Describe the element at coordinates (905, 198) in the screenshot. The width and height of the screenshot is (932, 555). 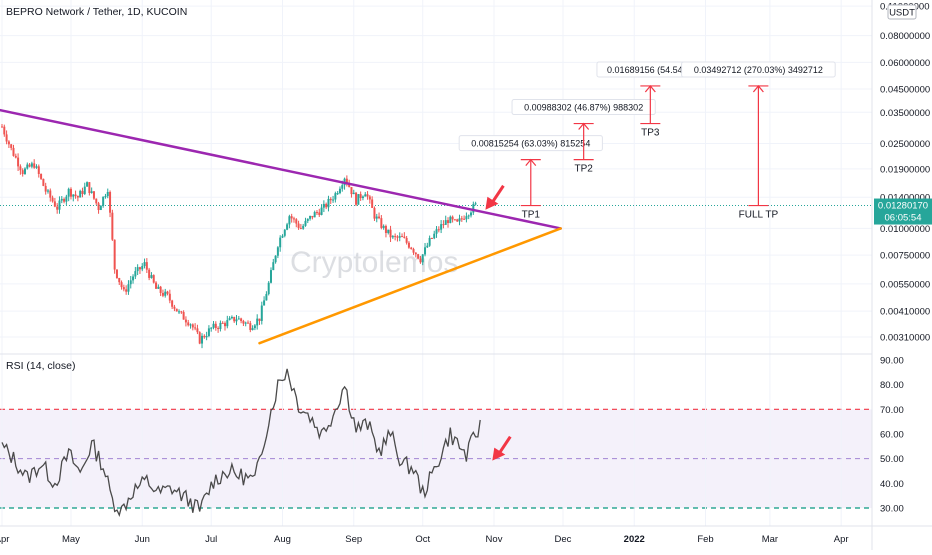
I see `price-tick-label: 0.01400000` at that location.